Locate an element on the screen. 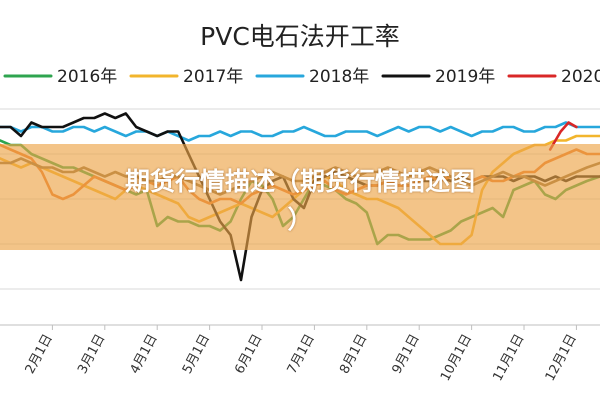 The width and height of the screenshot is (600, 400). legend-label-2: 2018年 is located at coordinates (339, 77).